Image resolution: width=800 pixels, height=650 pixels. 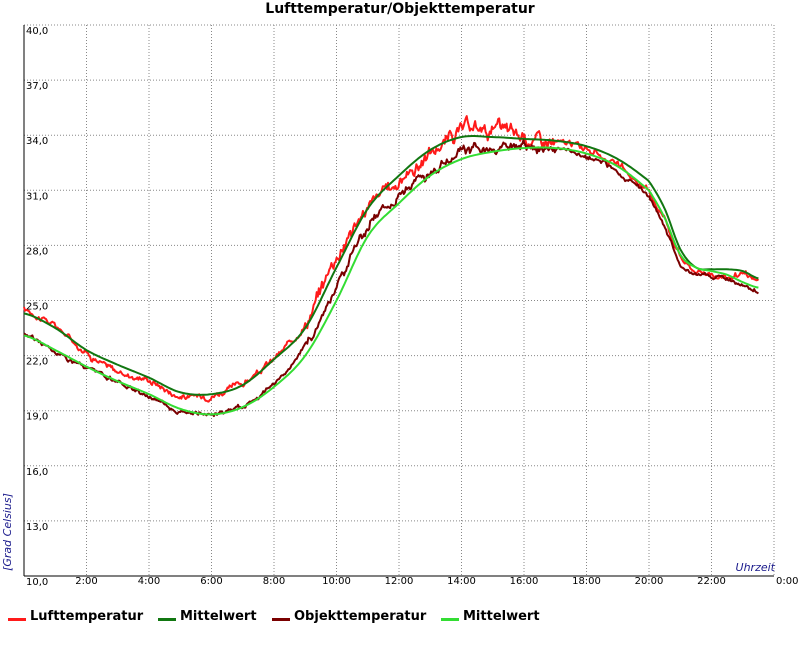 I want to click on x-tick-label: 0:00, so click(x=787, y=581).